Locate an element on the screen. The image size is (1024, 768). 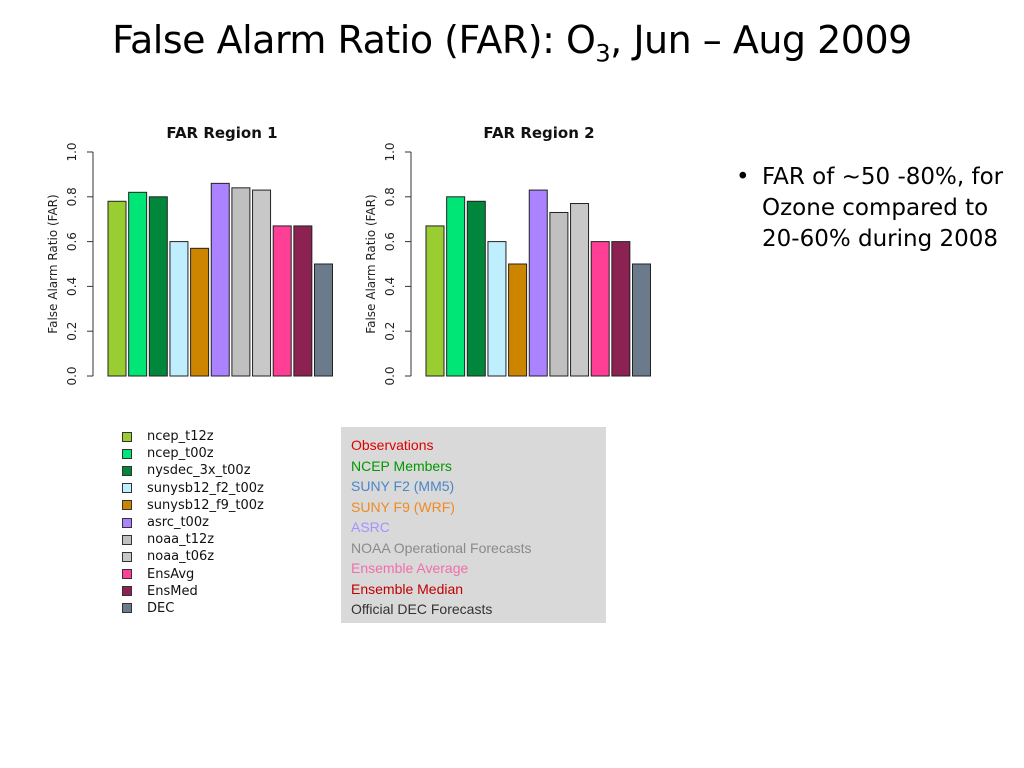
group-key-item: Observations is located at coordinates (392, 445).